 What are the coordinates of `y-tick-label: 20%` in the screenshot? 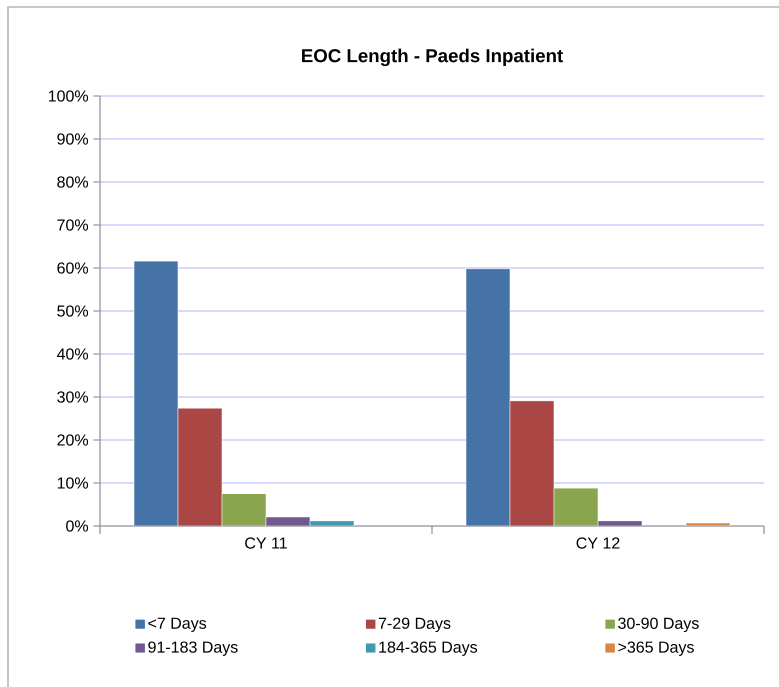 It's located at (72, 440).